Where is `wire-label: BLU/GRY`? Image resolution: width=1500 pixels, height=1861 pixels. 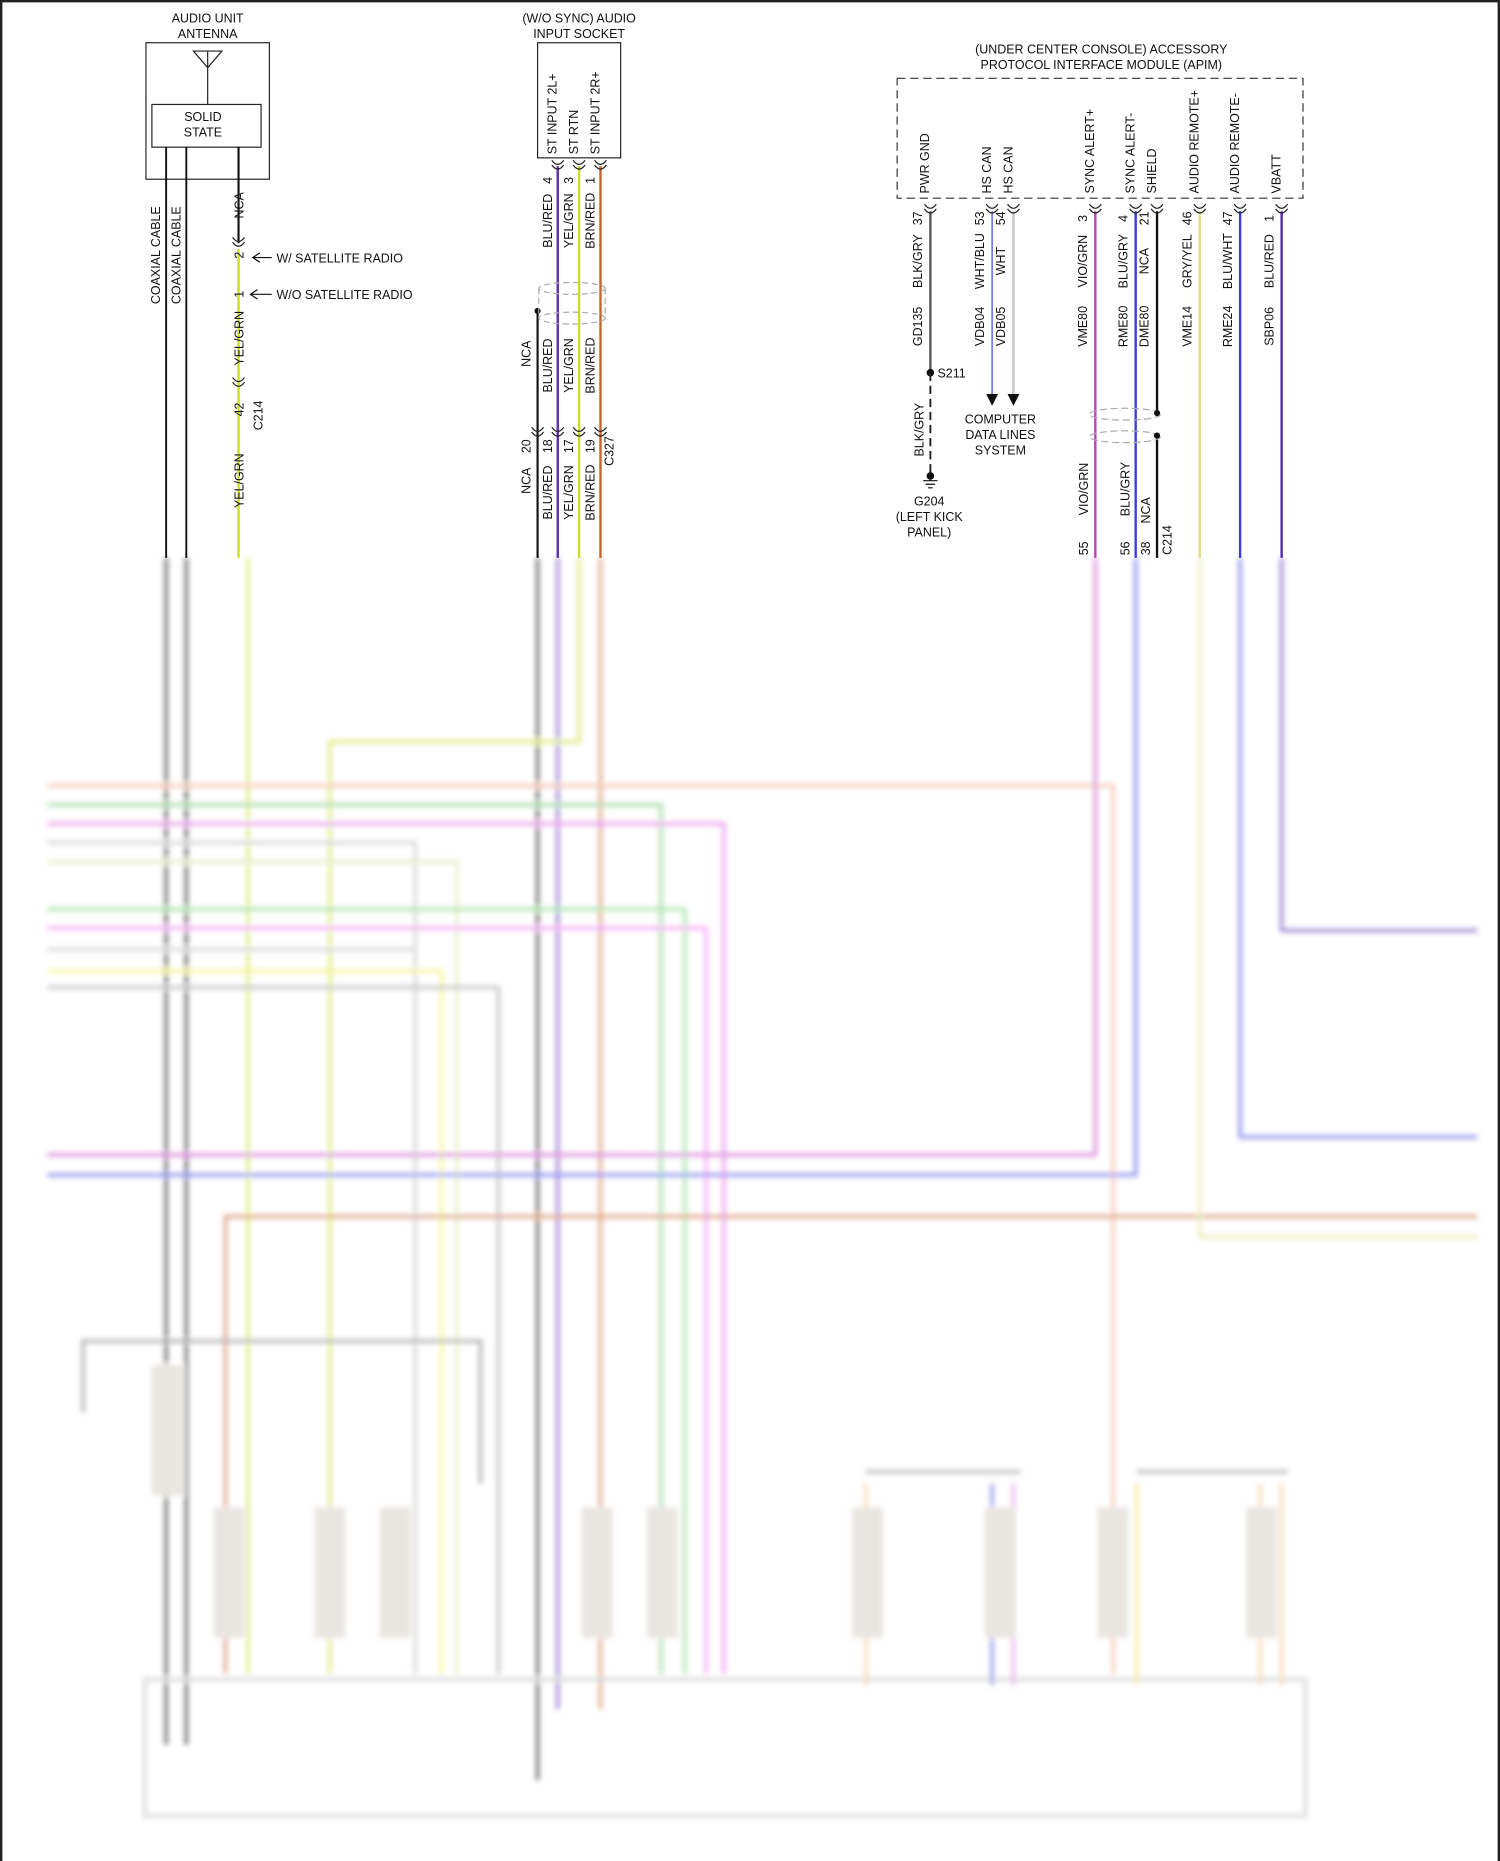
wire-label: BLU/GRY is located at coordinates (1126, 488).